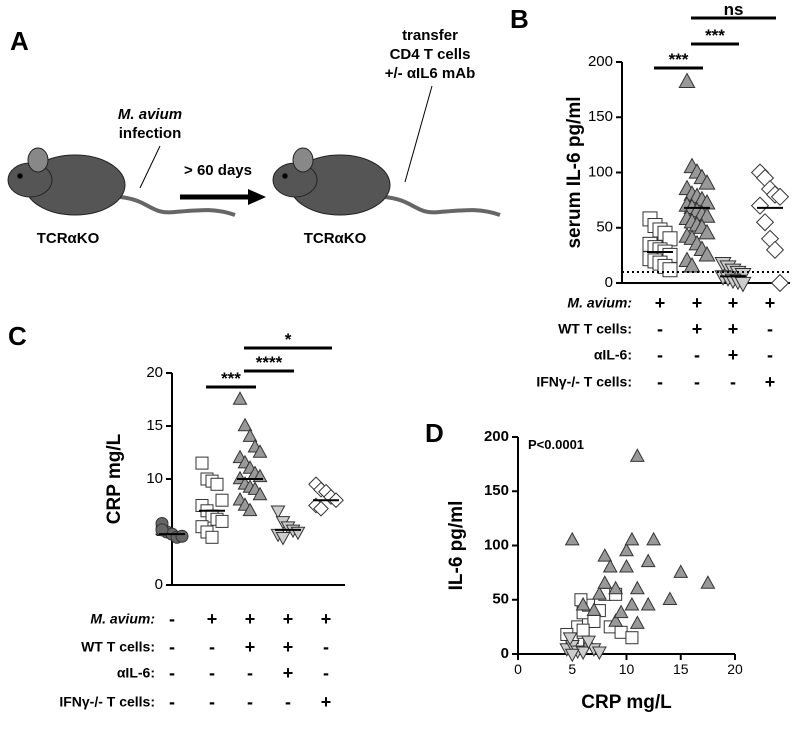 The image size is (800, 729). Describe the element at coordinates (518, 669) in the screenshot. I see `x-tick-label: 0` at that location.